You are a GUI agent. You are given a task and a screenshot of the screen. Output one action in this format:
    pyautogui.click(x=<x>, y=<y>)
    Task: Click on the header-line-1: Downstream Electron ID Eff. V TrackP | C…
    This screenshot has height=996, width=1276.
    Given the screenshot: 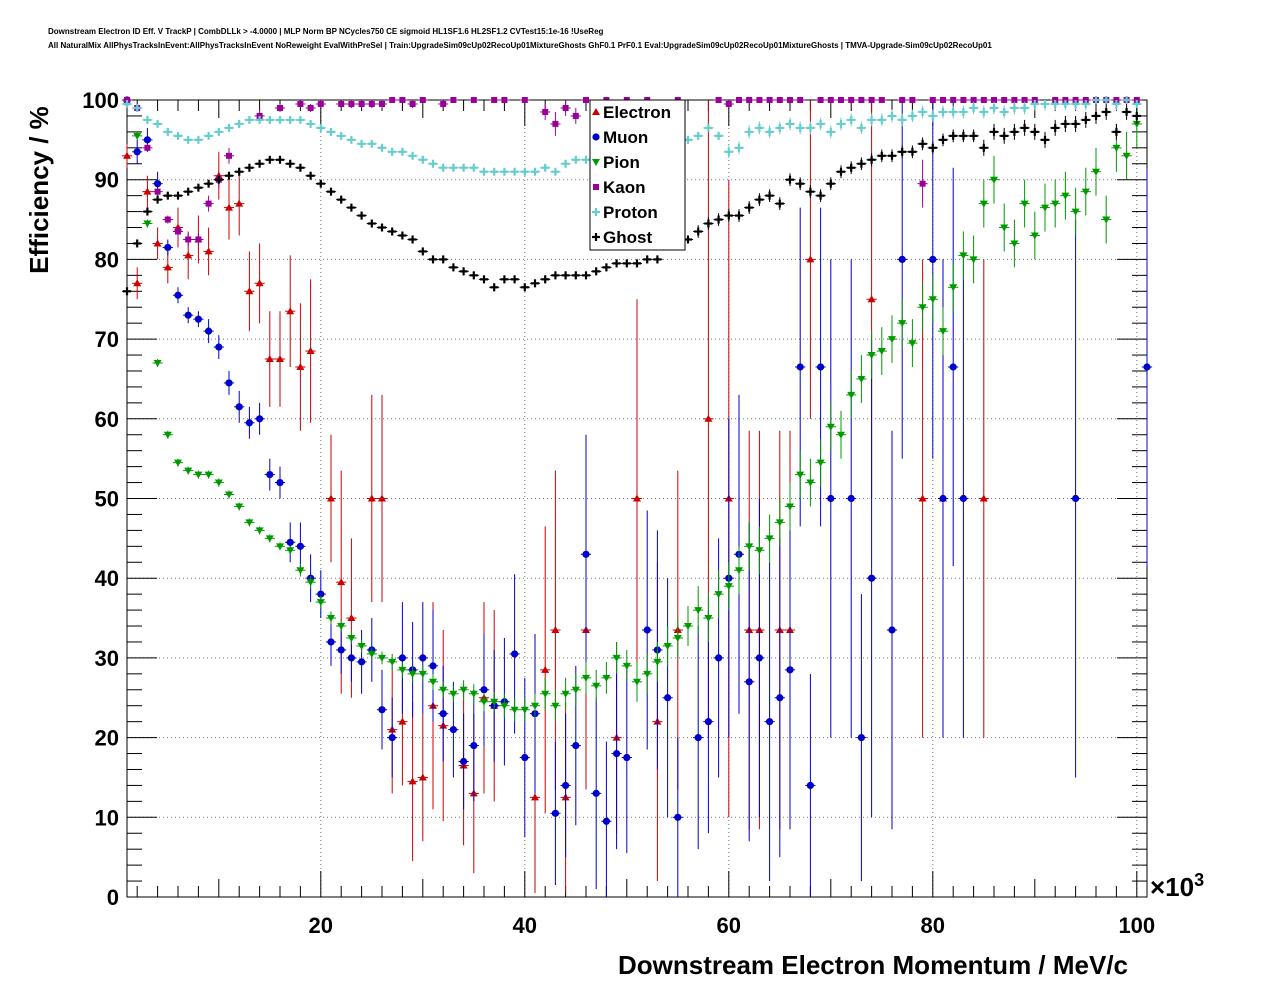 What is the action you would take?
    pyautogui.click(x=326, y=31)
    